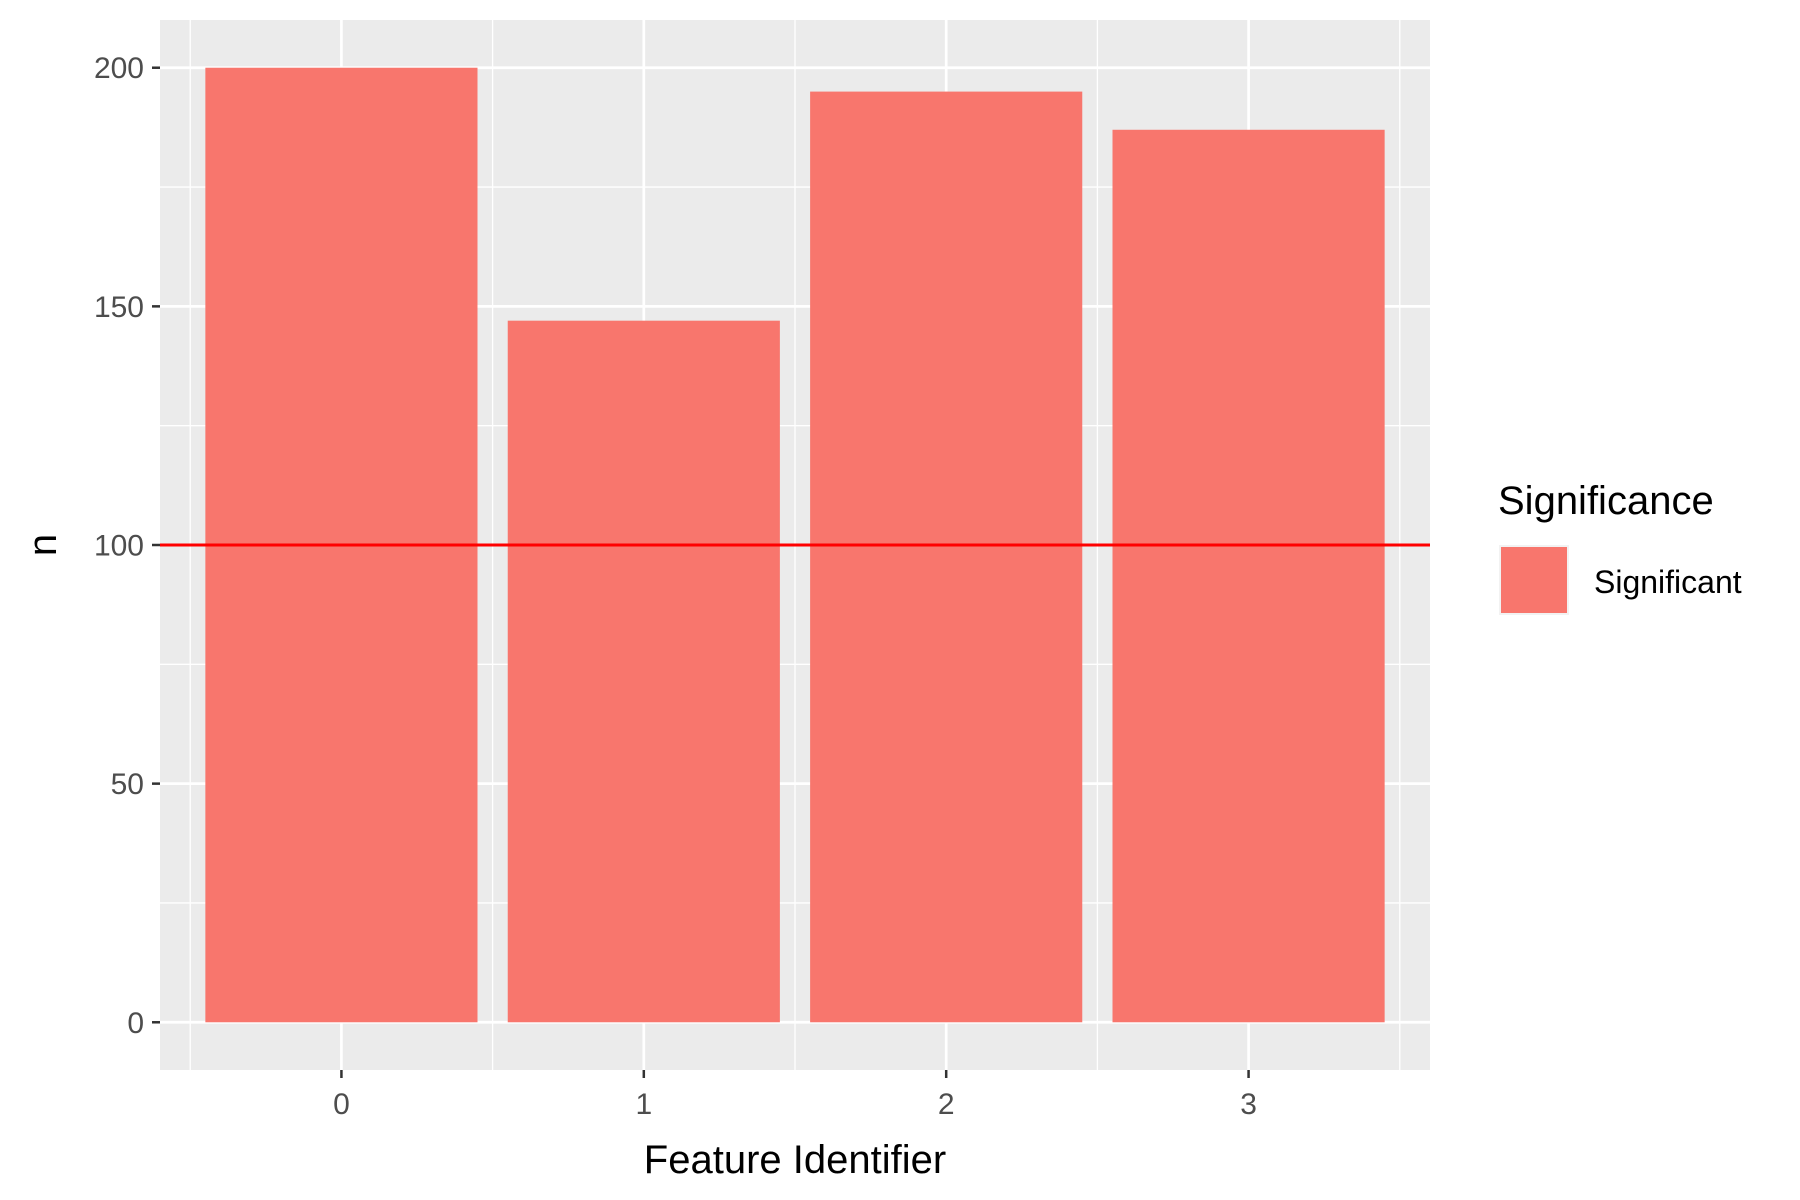 Image resolution: width=1800 pixels, height=1200 pixels. Describe the element at coordinates (1248, 1104) in the screenshot. I see `x-tick-label: 3` at that location.